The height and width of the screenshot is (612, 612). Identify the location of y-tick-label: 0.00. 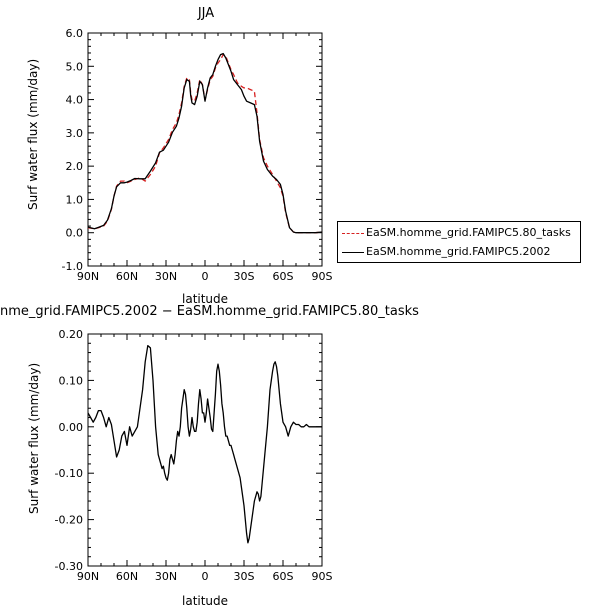
(71, 427).